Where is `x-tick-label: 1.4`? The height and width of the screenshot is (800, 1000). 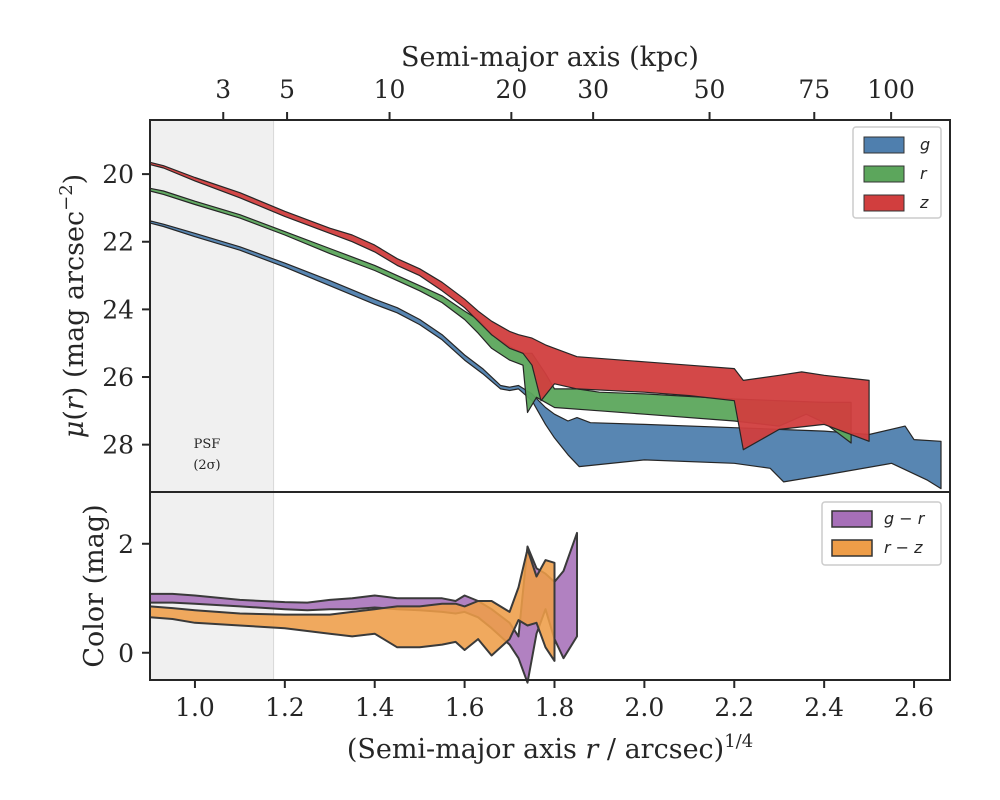
x-tick-label: 1.4 is located at coordinates (375, 707).